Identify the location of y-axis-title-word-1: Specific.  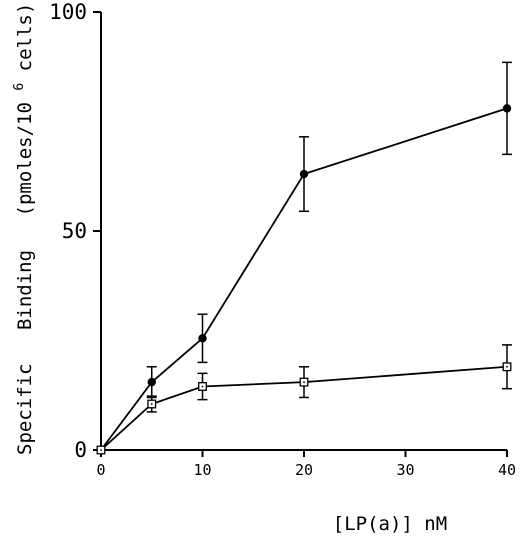
(25, 409).